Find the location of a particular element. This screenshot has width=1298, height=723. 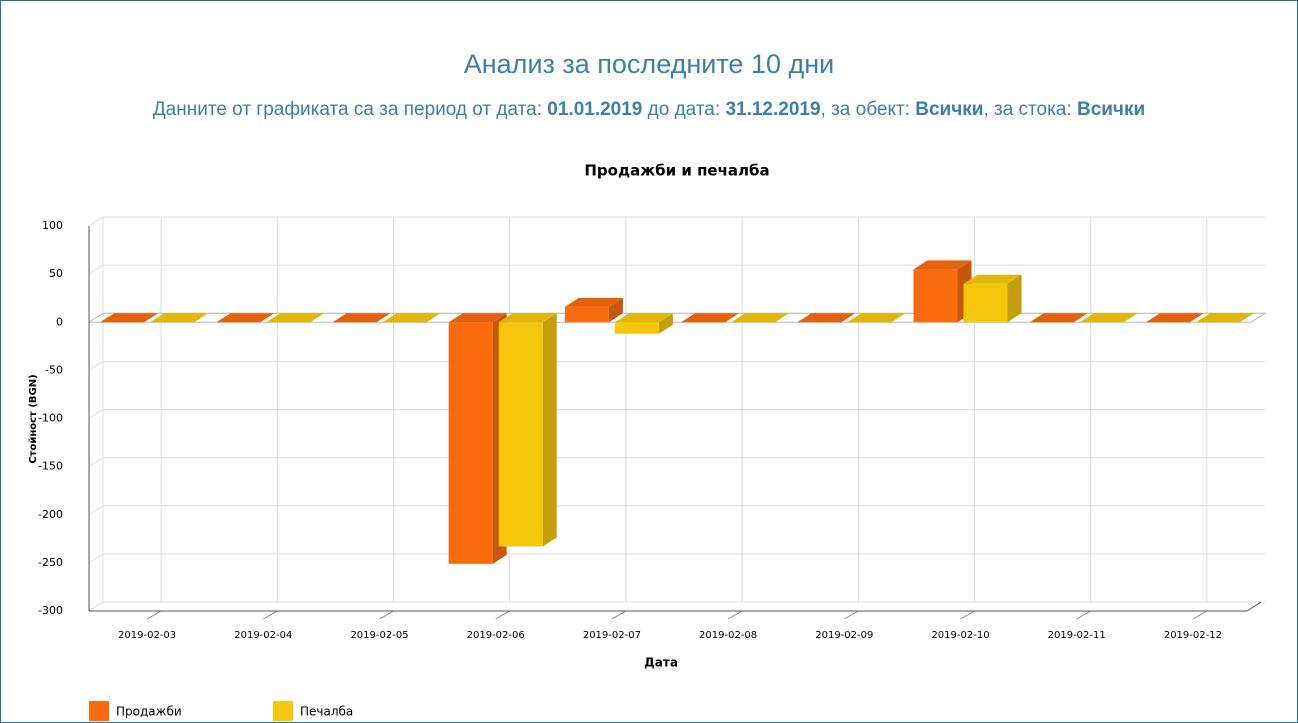

legend-swatch is located at coordinates (99, 711).